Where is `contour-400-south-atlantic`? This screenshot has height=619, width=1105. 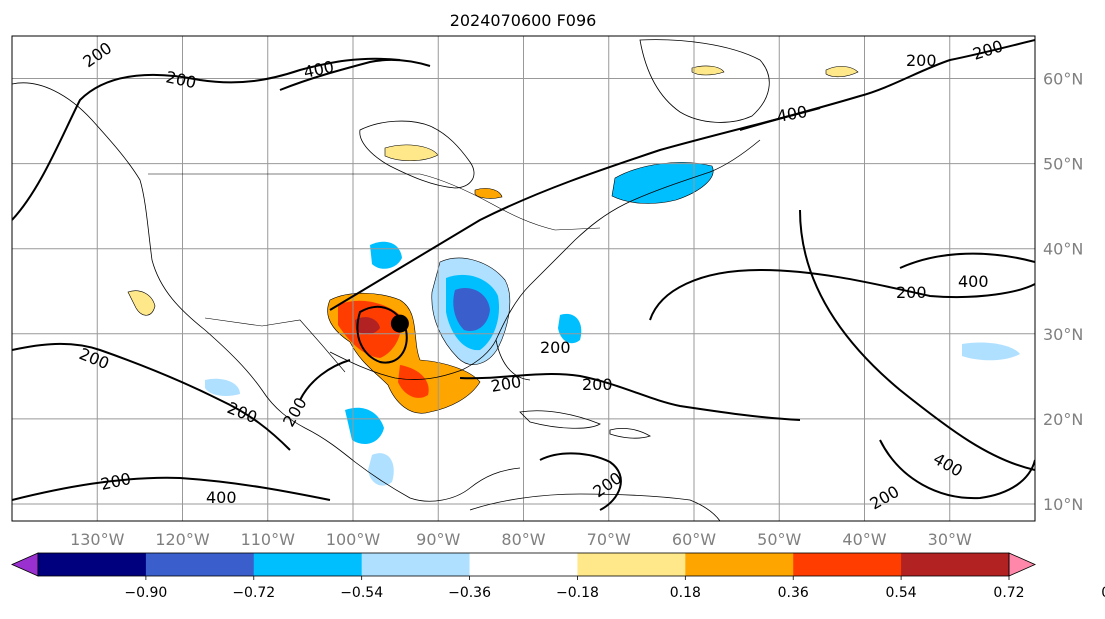 contour-400-south-atlantic is located at coordinates (917, 340).